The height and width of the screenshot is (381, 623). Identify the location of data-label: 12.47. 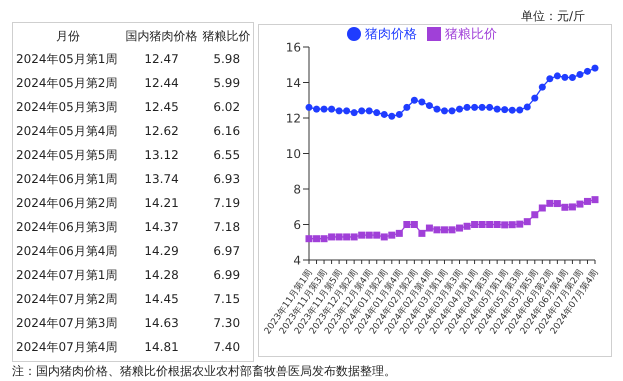
(161, 59).